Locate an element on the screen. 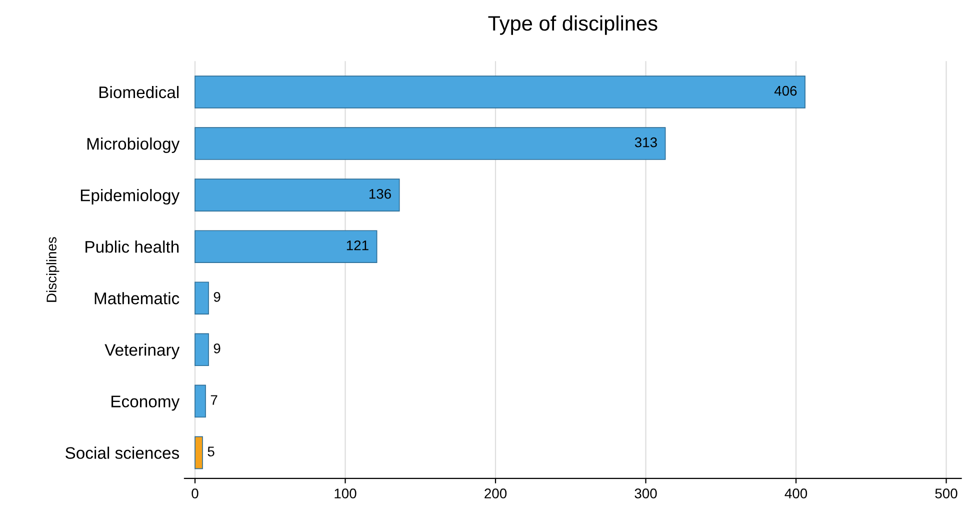 The height and width of the screenshot is (509, 971). x-tick-label: 100 is located at coordinates (345, 493).